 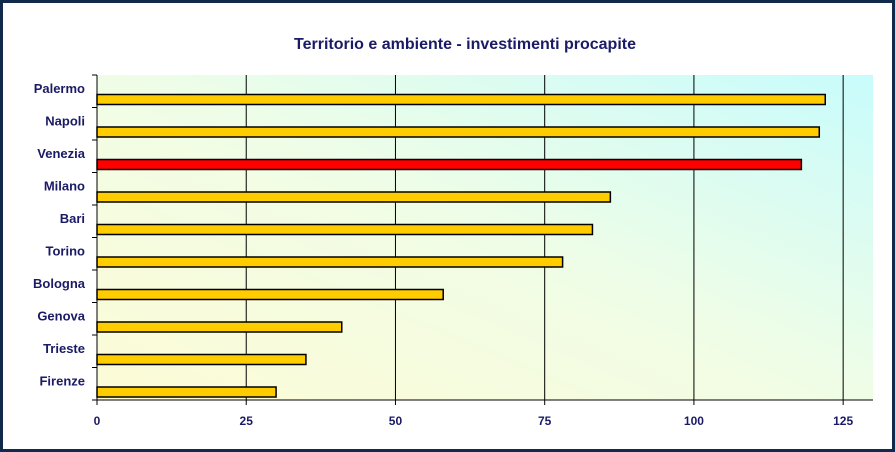 I want to click on y-tick-label: Palermo, so click(x=59, y=88).